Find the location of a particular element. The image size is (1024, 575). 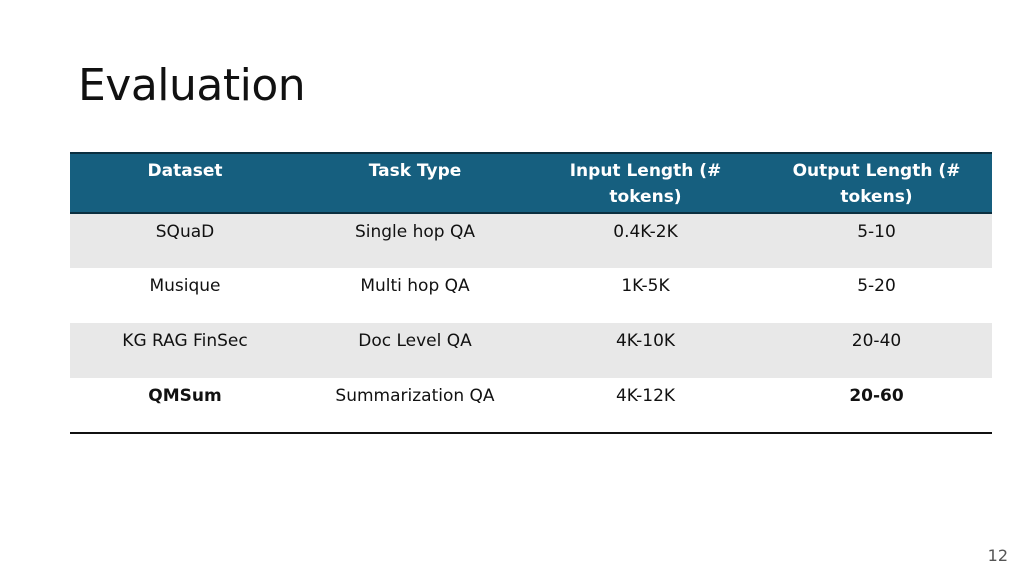

cell-output-length: 5-10 is located at coordinates (876, 232).